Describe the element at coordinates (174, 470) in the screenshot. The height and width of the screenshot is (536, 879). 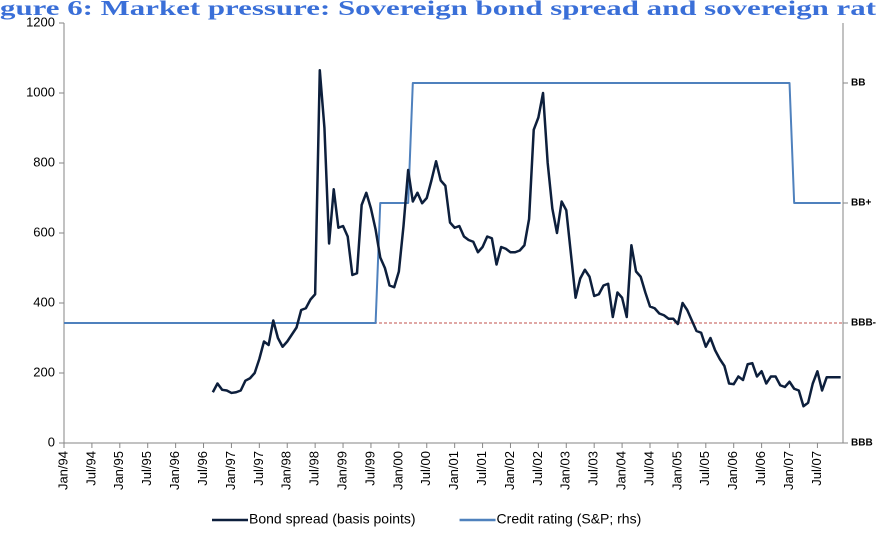
I see `x-tick-label: Jan/96` at that location.